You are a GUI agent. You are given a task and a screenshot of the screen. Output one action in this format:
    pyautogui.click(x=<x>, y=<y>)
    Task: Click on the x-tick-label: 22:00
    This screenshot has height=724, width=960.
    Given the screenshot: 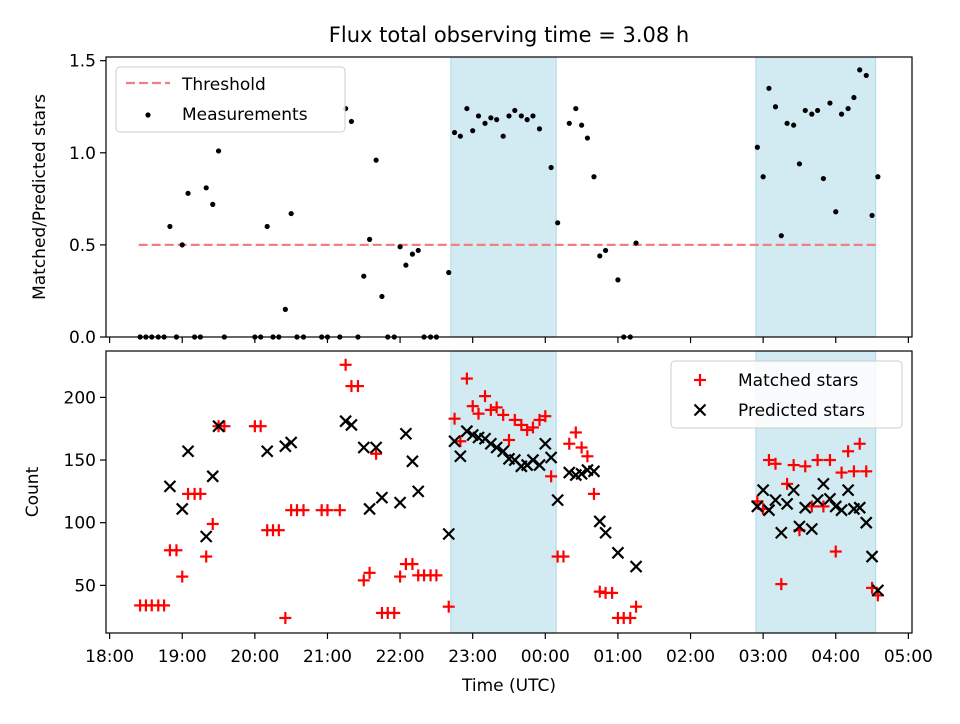 What is the action you would take?
    pyautogui.click(x=400, y=657)
    